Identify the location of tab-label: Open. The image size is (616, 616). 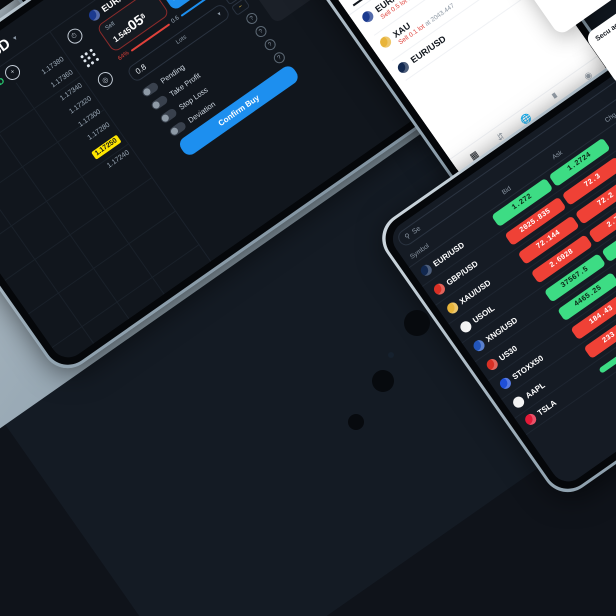
(356, 1).